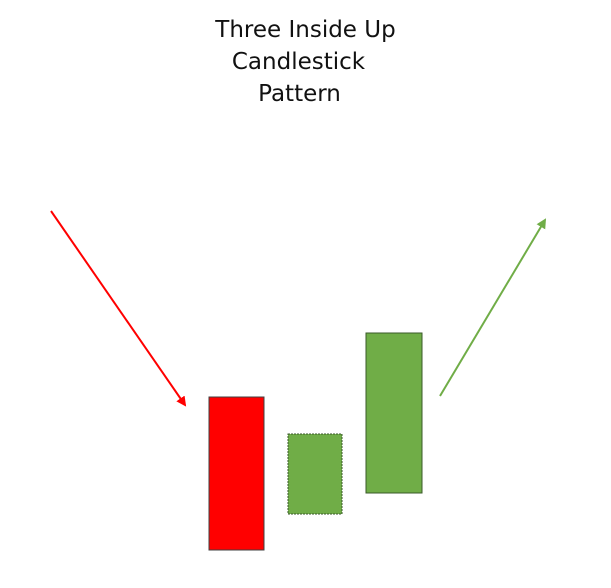 The width and height of the screenshot is (611, 588). I want to click on downtrend-arrow-icon, so click(118, 308).